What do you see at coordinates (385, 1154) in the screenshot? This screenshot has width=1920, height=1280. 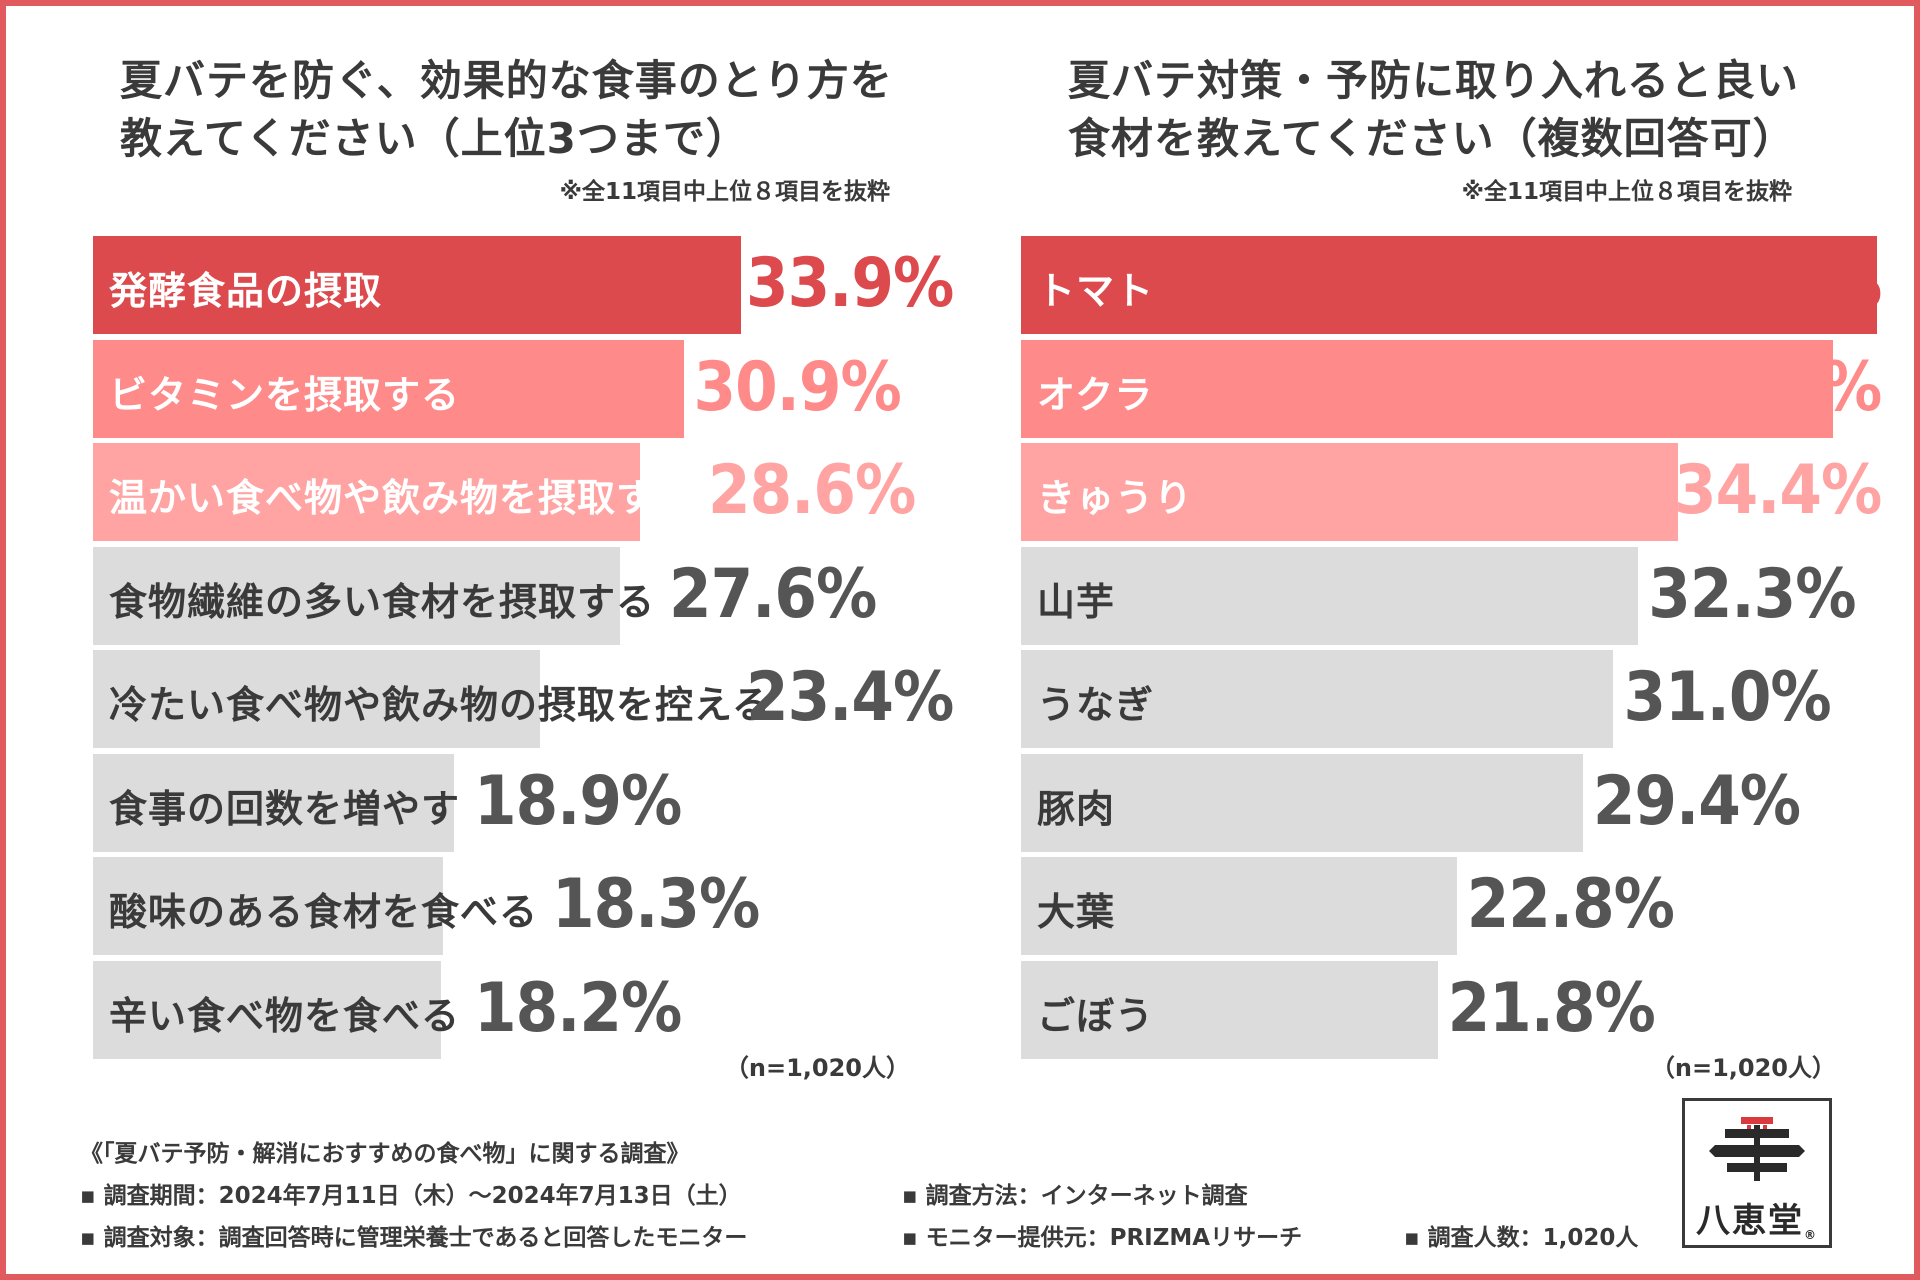 I see `survey-title: 《「夏バテ予防・解消におすすめの食べ物」に関する調査》` at bounding box center [385, 1154].